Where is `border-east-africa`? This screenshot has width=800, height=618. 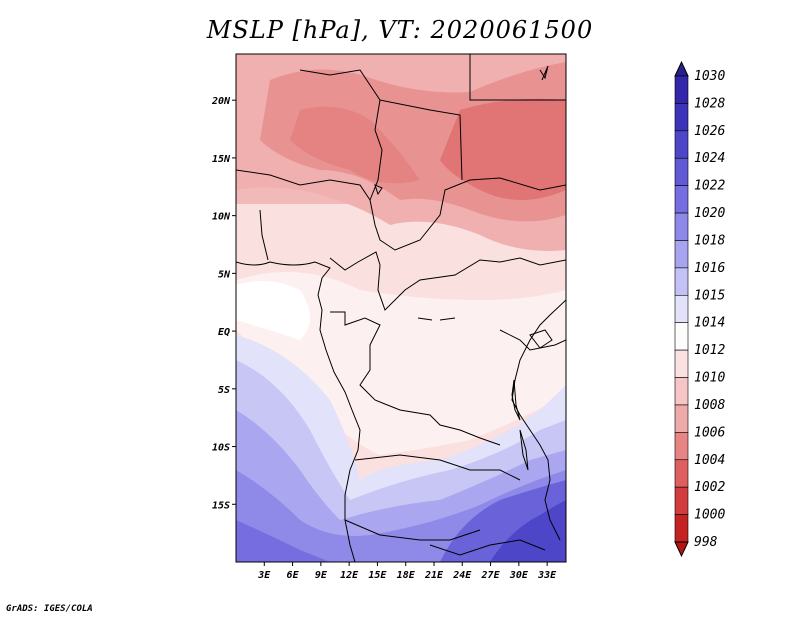
border-east-africa is located at coordinates (532, 340).